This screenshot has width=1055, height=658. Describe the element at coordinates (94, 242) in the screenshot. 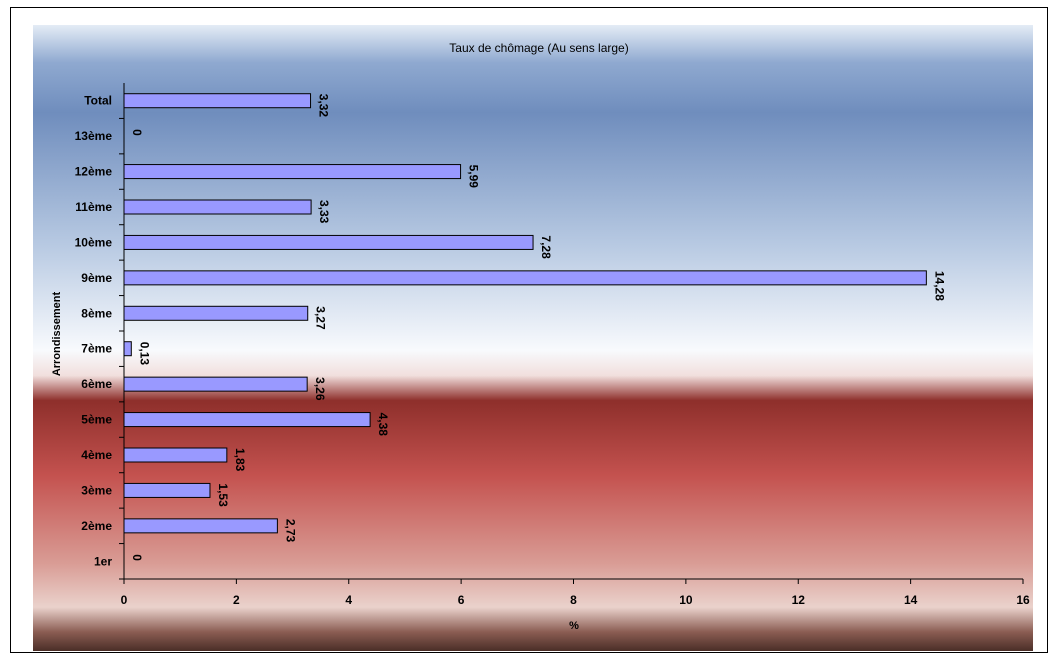

I see `category-label-10-me: 10ème` at that location.